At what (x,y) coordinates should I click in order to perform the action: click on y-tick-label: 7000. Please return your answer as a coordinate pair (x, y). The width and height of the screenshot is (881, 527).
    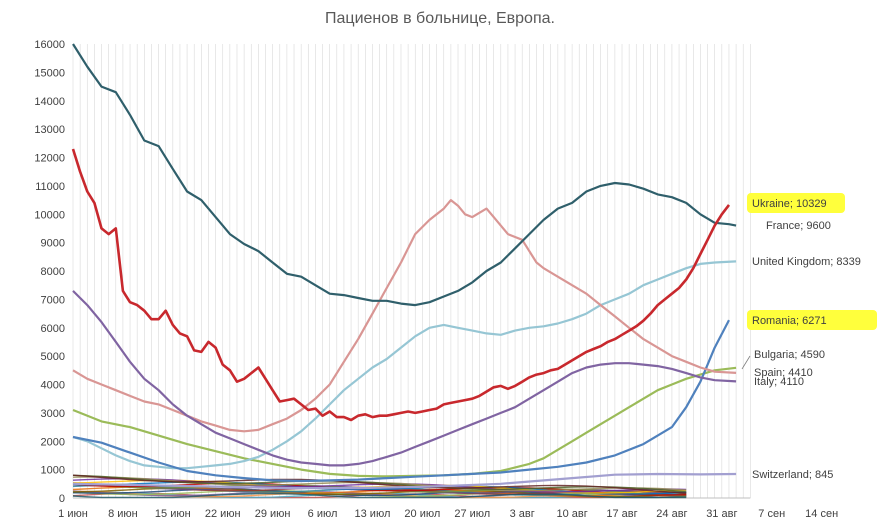
    Looking at the image, I should click on (53, 300).